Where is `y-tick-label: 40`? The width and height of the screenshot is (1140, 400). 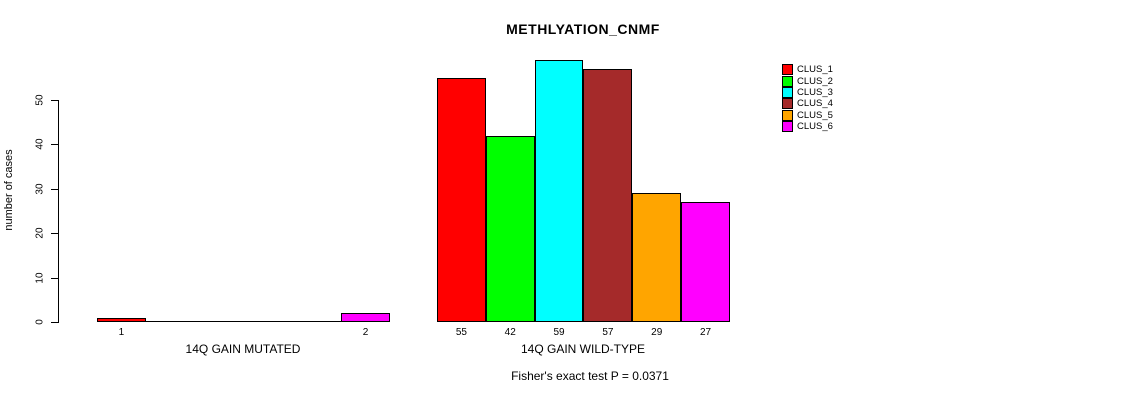 y-tick-label: 40 is located at coordinates (40, 144).